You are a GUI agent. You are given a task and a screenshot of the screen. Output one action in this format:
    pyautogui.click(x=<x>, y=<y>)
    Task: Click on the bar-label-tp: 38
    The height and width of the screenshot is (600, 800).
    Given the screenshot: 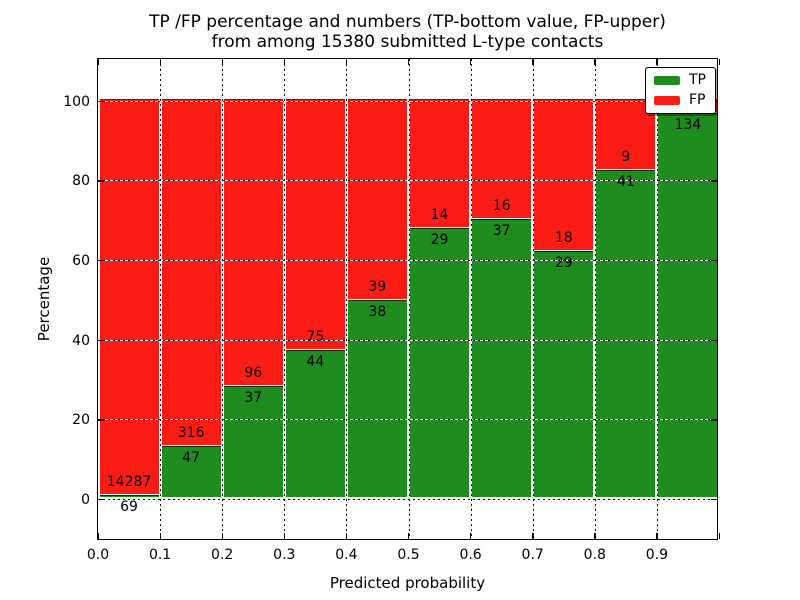 What is the action you would take?
    pyautogui.click(x=377, y=312)
    